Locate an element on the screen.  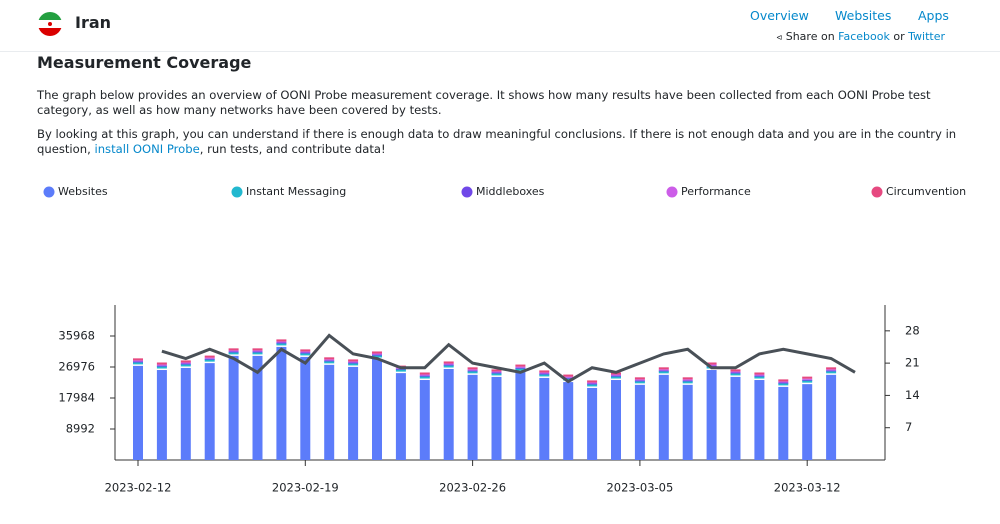
y-tick-label: 8992 is located at coordinates (80, 429).